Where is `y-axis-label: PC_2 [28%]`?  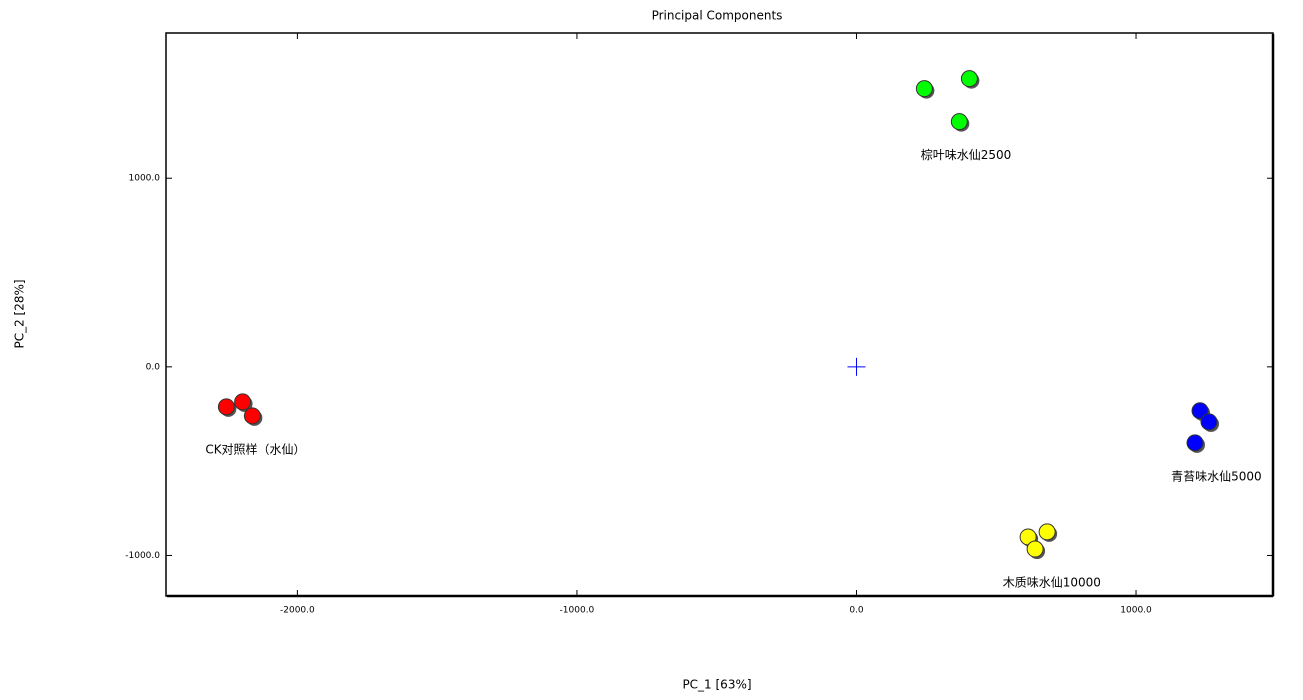 y-axis-label: PC_2 [28%] is located at coordinates (20, 313).